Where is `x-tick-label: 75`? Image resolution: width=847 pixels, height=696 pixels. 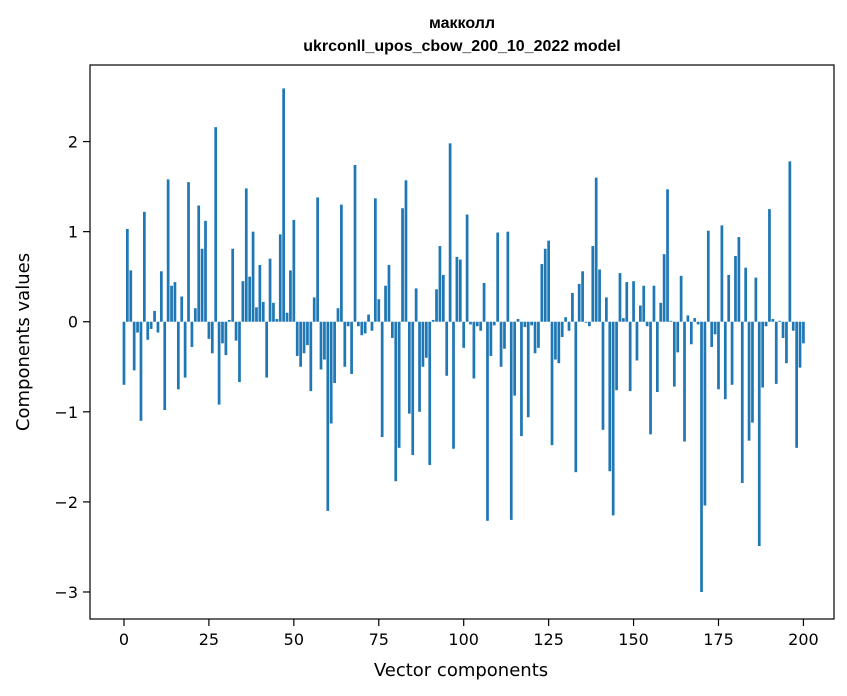 x-tick-label: 75 is located at coordinates (379, 639).